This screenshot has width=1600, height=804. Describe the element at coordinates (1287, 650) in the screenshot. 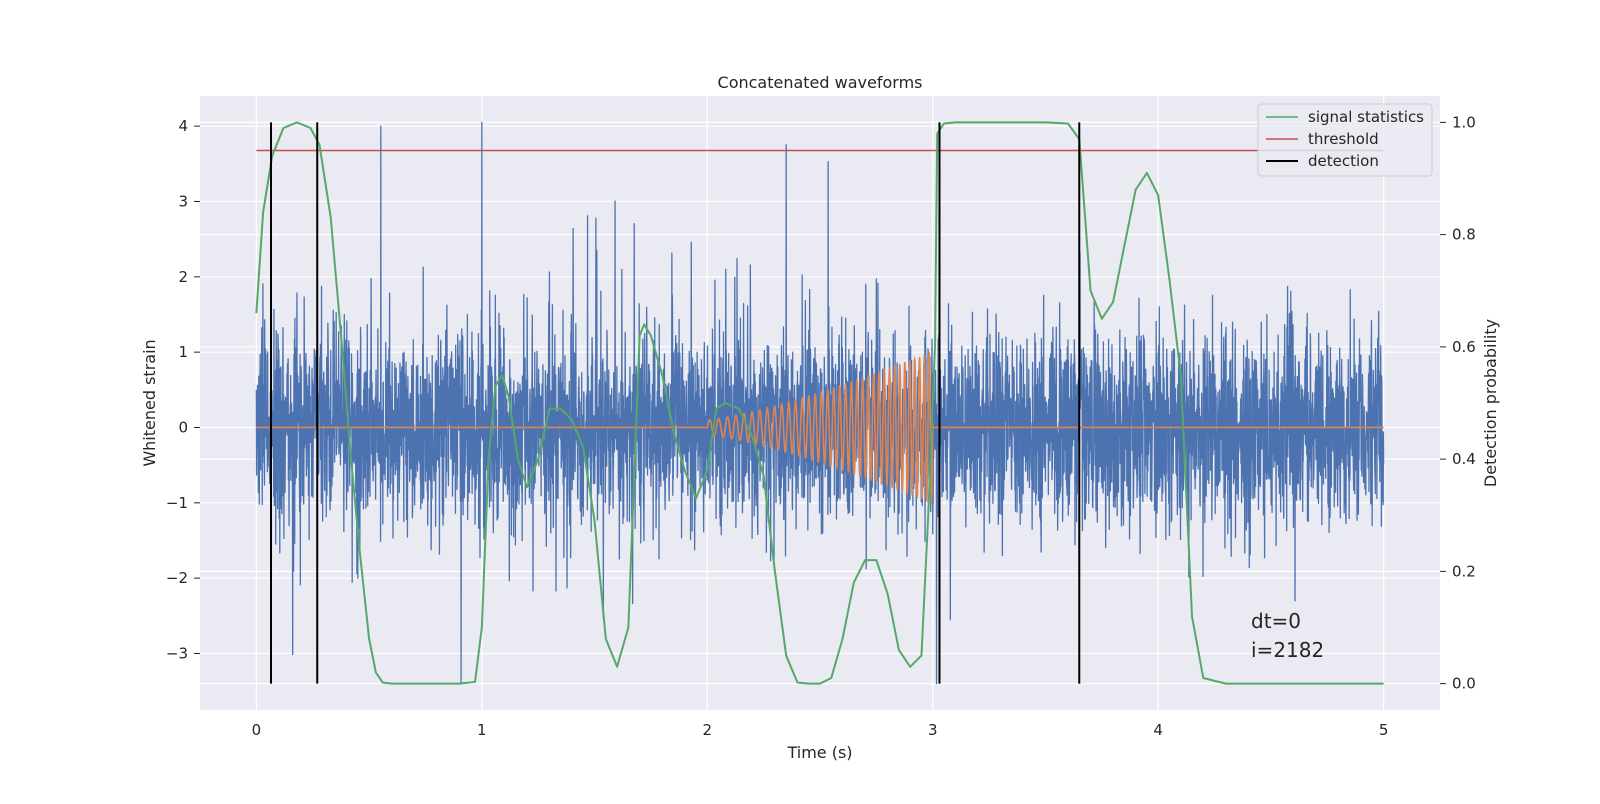

I see `annotation-i: i=2182` at that location.